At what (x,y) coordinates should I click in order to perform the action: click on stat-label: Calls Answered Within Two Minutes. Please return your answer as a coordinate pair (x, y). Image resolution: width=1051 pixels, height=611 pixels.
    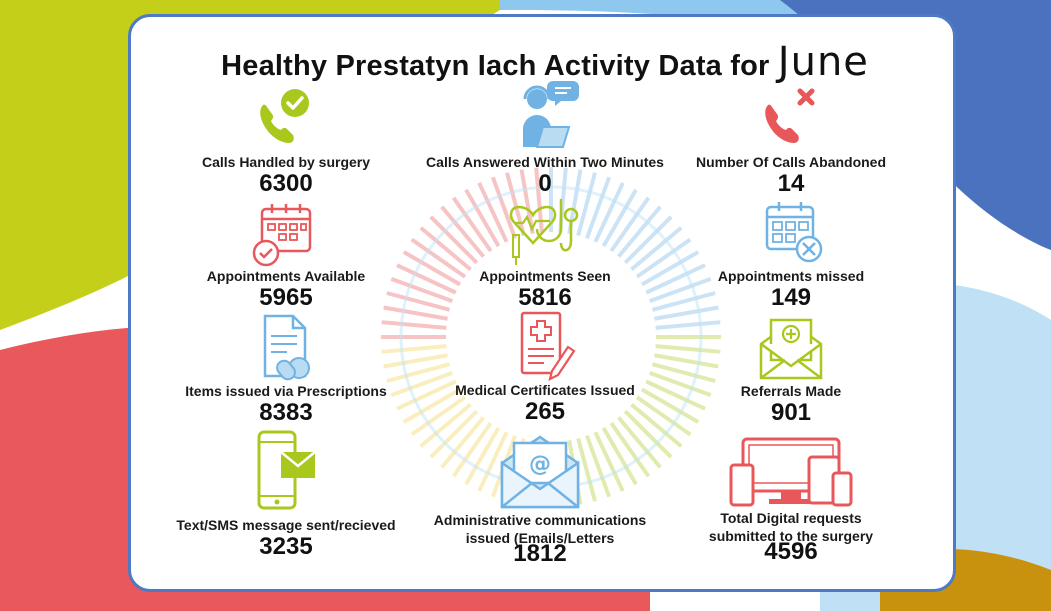
    Looking at the image, I should click on (545, 162).